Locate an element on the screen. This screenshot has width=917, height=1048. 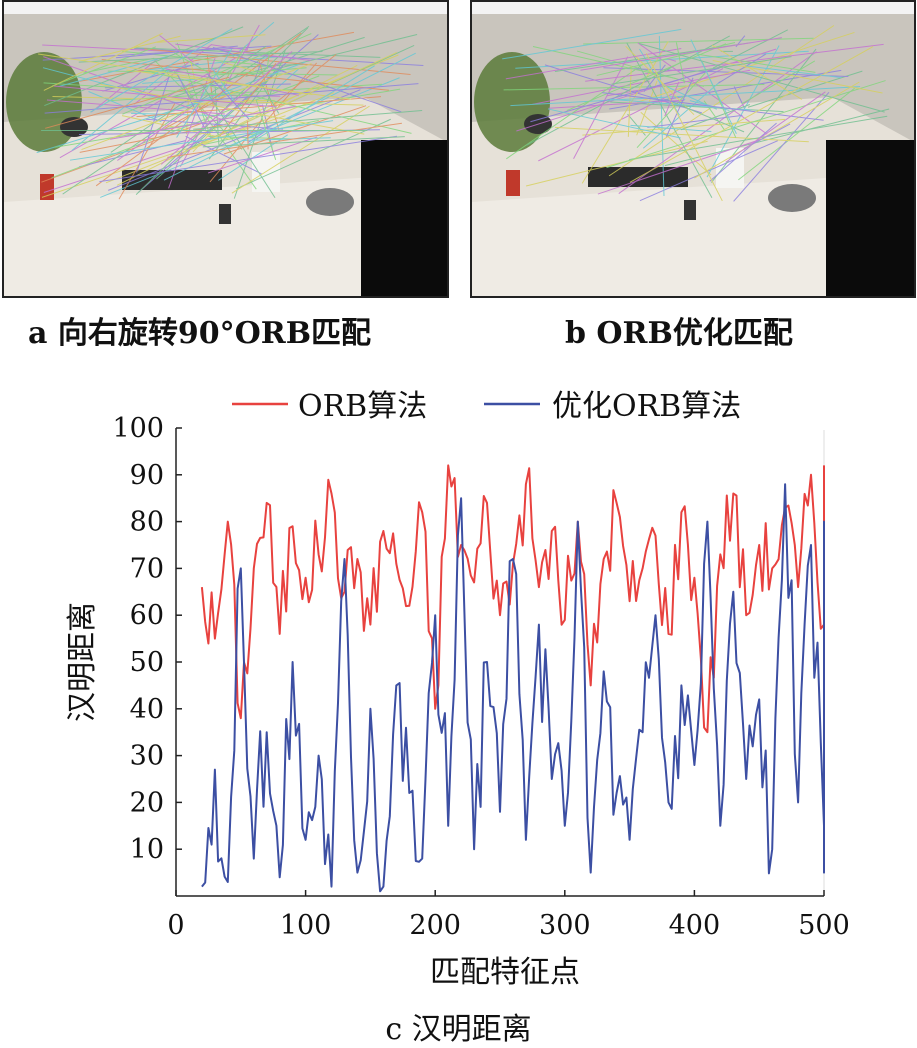
y-axis-label: 汉明距离 is located at coordinates (82, 662).